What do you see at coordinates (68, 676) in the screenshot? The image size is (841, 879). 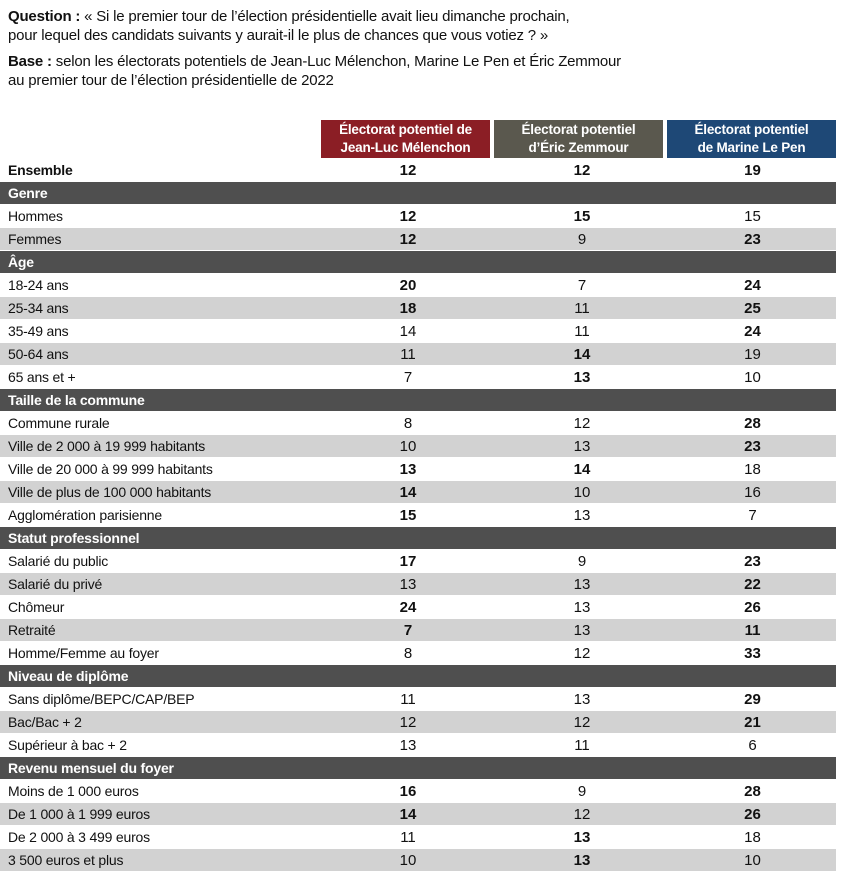 I see `section-label: Niveau de diplôme` at bounding box center [68, 676].